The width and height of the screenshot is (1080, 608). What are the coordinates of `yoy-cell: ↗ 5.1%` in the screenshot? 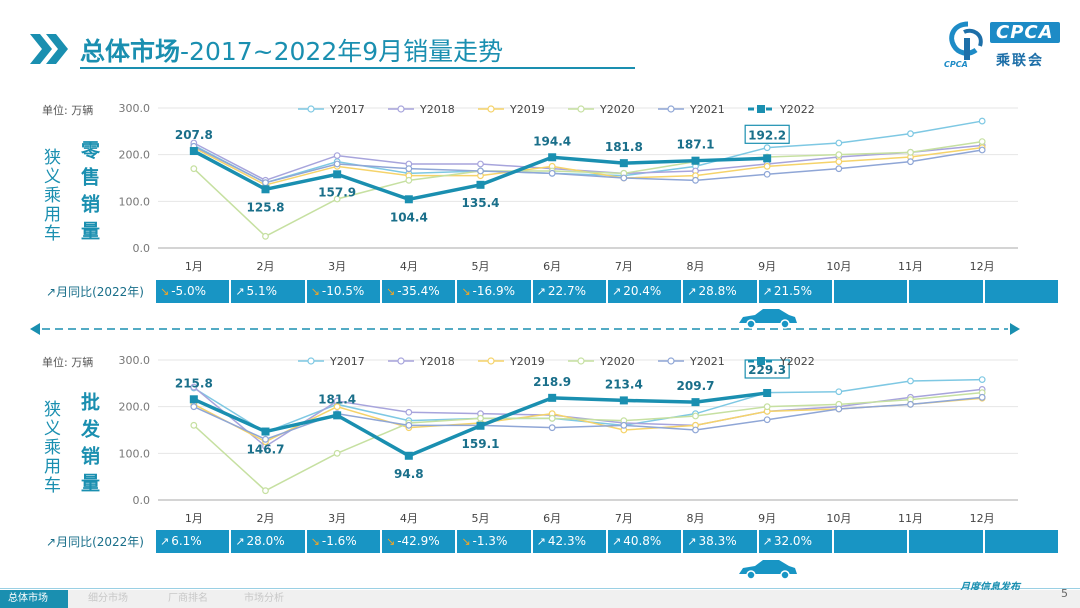 It's located at (269, 291).